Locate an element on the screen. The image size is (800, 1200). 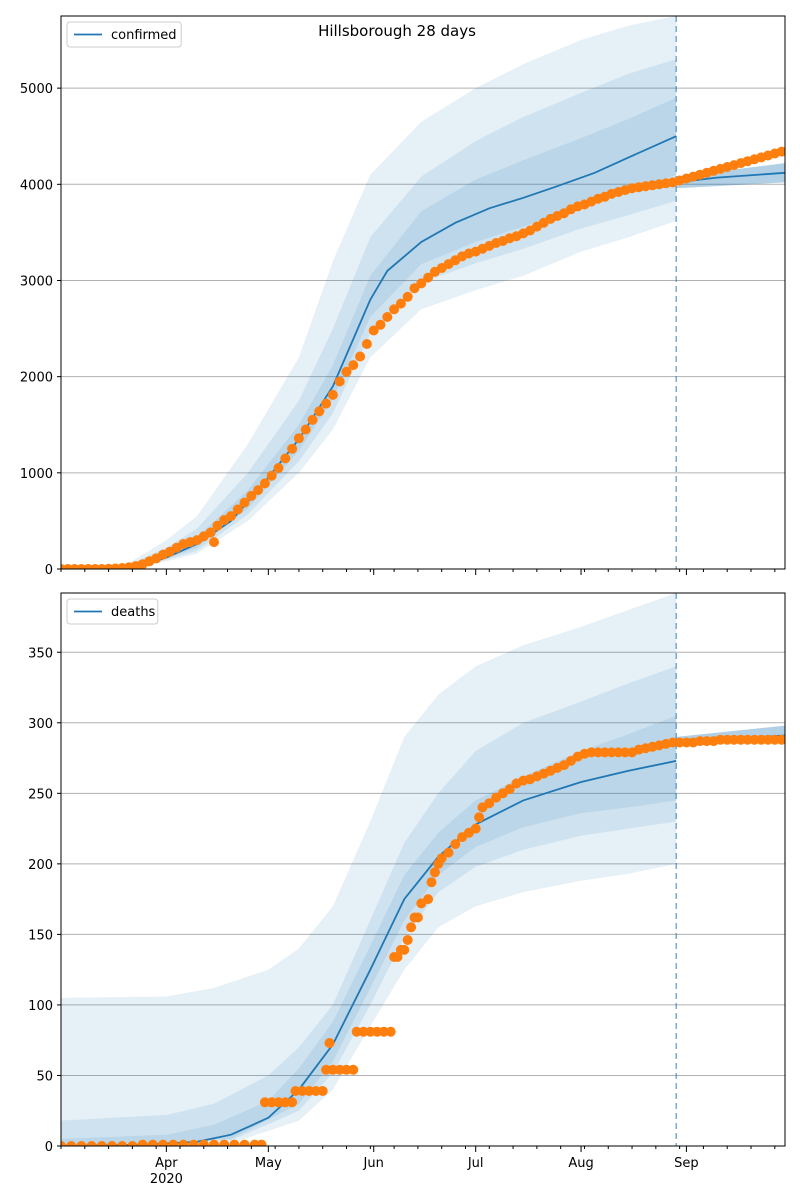
legend-label: deaths is located at coordinates (133, 612).